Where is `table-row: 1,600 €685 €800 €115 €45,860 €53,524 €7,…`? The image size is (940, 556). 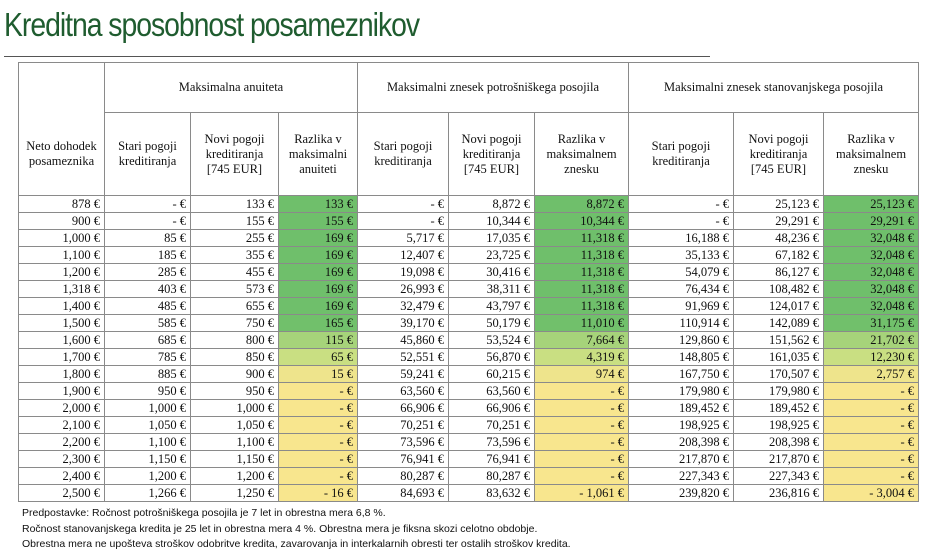 table-row: 1,600 €685 €800 €115 €45,860 €53,524 €7,… is located at coordinates (468, 340).